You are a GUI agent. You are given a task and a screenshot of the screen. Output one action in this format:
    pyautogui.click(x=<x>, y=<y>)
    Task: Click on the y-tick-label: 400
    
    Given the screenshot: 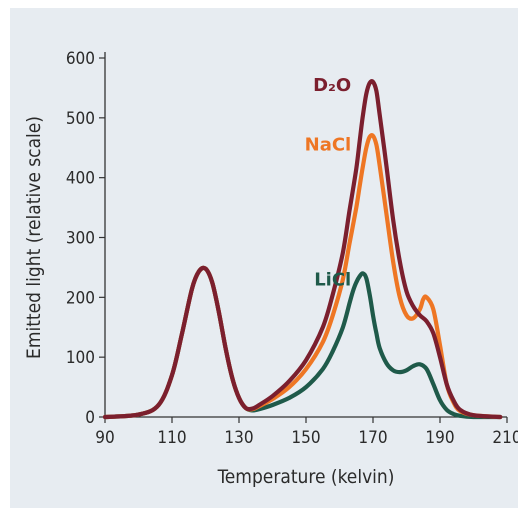 What is the action you would take?
    pyautogui.click(x=80, y=179)
    